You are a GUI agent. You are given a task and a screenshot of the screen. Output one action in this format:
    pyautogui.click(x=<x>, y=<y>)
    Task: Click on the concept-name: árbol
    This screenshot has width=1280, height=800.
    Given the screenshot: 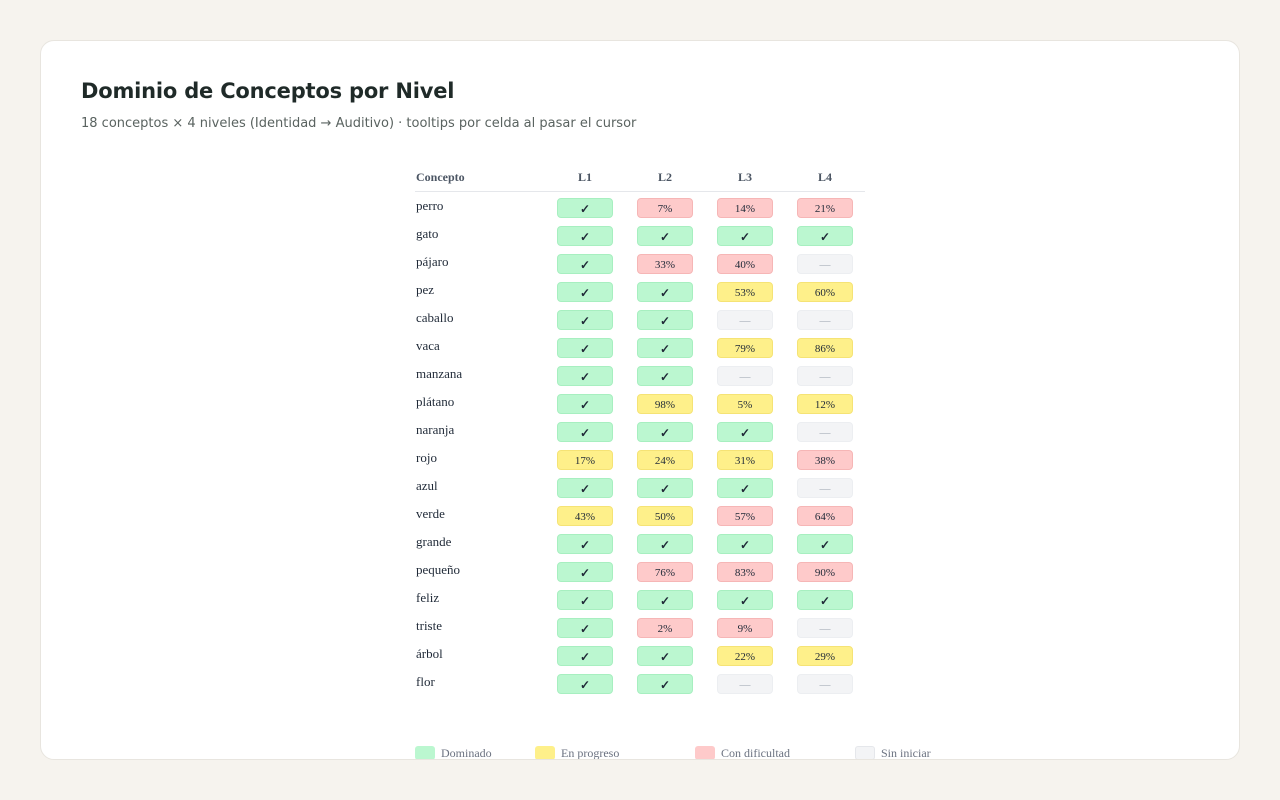 What is the action you would take?
    pyautogui.click(x=429, y=653)
    